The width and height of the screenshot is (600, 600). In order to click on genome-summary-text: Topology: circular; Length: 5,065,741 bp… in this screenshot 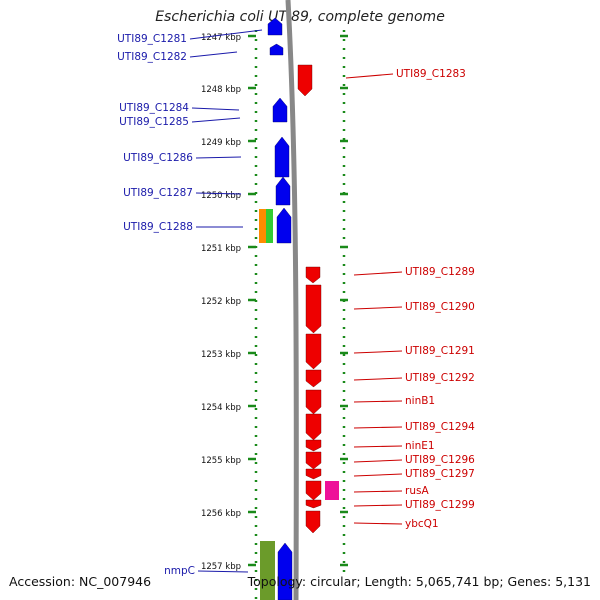, I will do `click(419, 581)`.